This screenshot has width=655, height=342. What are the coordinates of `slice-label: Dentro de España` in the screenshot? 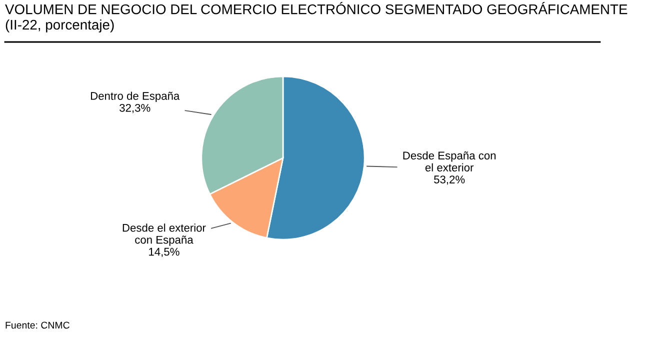 It's located at (135, 97).